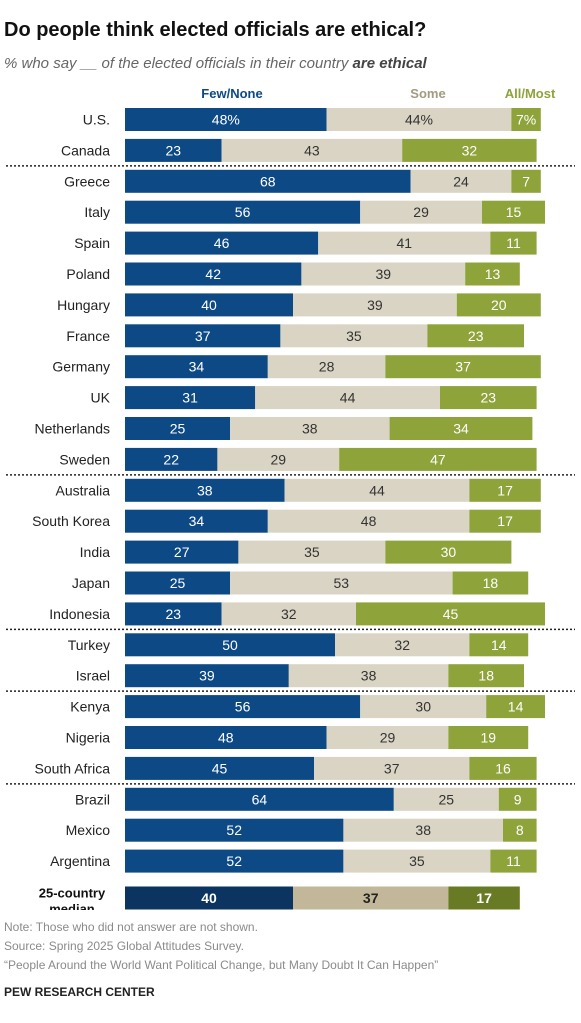  I want to click on data-label-all: 7, so click(526, 181).